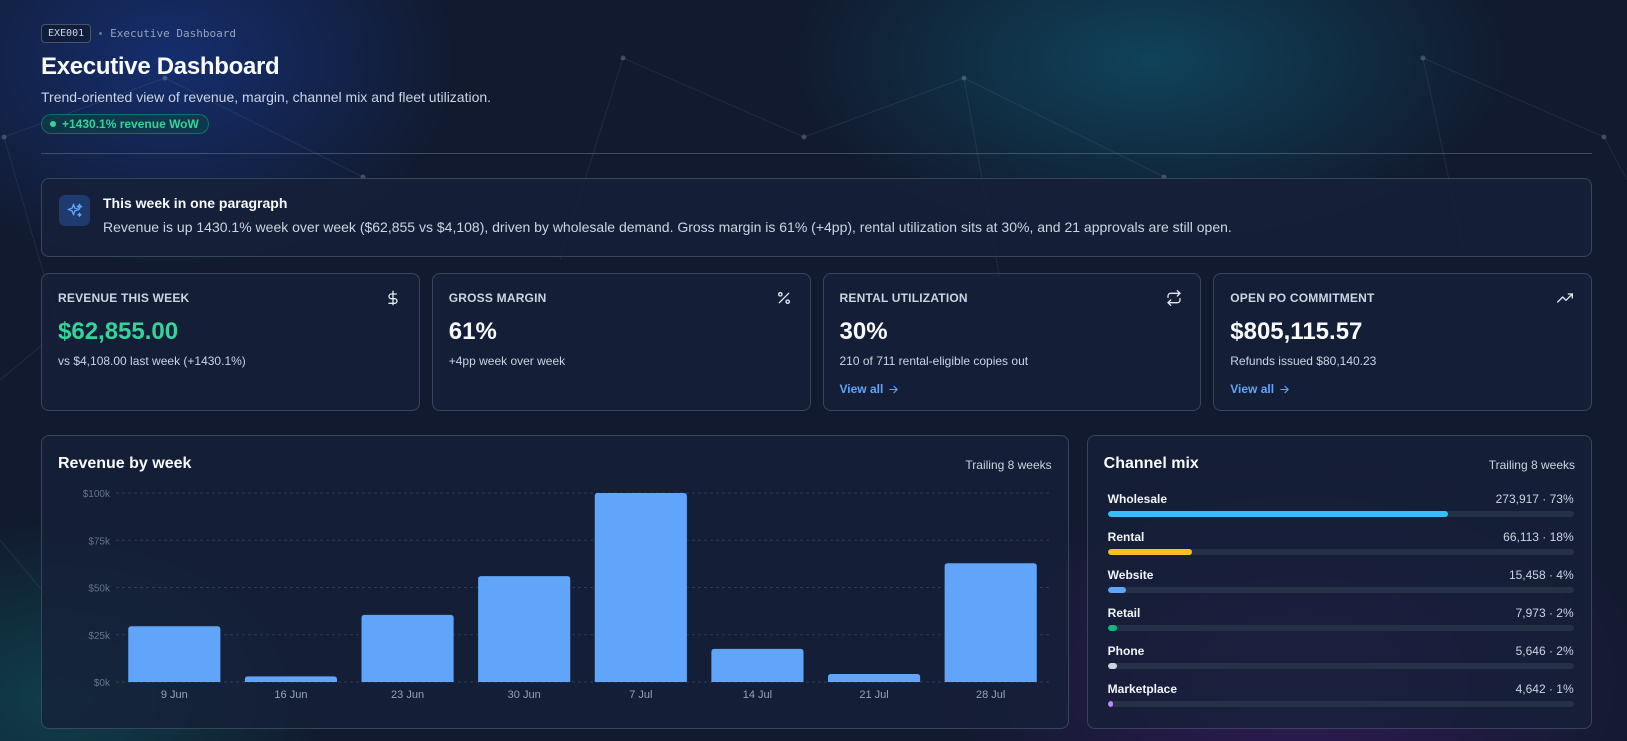  What do you see at coordinates (816, 153) in the screenshot?
I see `header-divider` at bounding box center [816, 153].